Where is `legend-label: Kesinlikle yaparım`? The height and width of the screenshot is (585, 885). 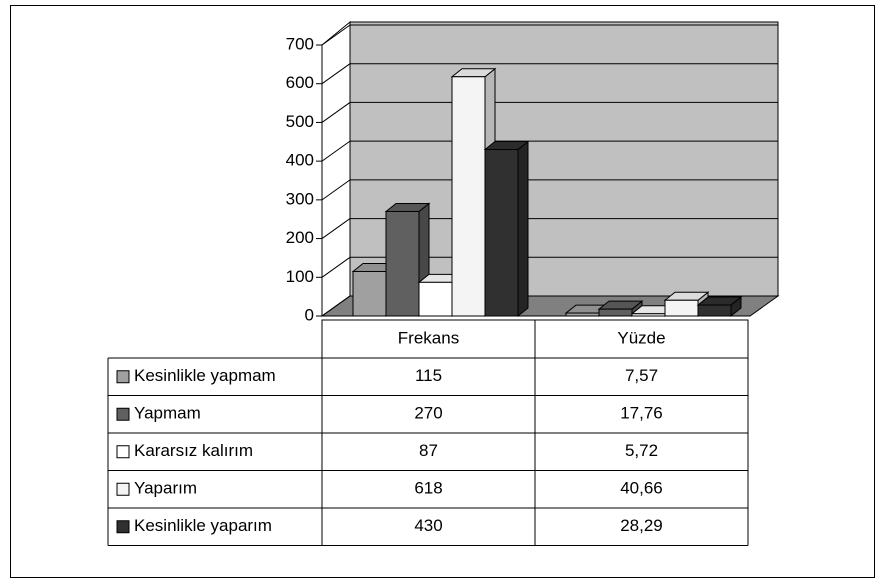 legend-label: Kesinlikle yaparım is located at coordinates (203, 525).